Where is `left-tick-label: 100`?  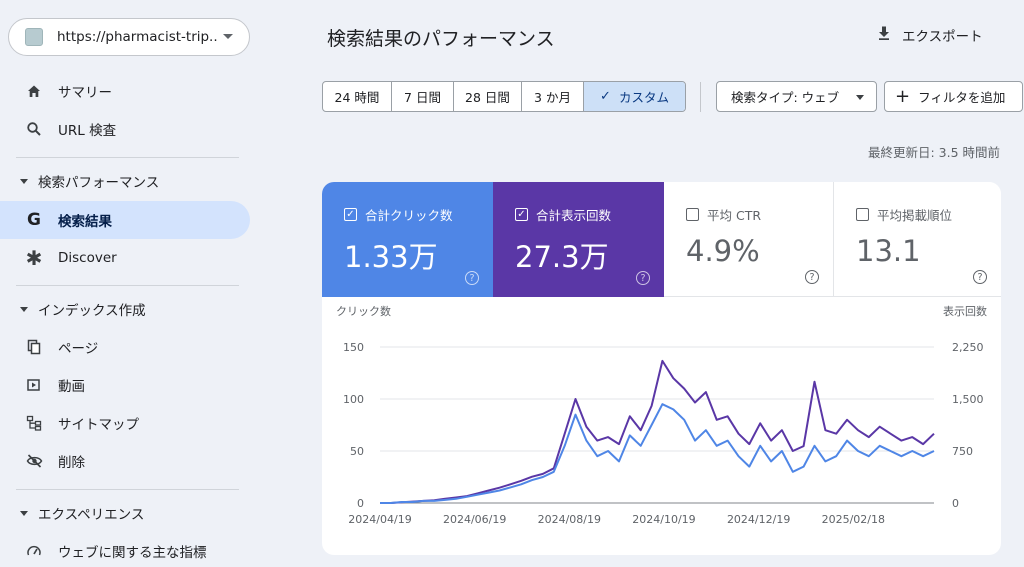
left-tick-label: 100 is located at coordinates (353, 399).